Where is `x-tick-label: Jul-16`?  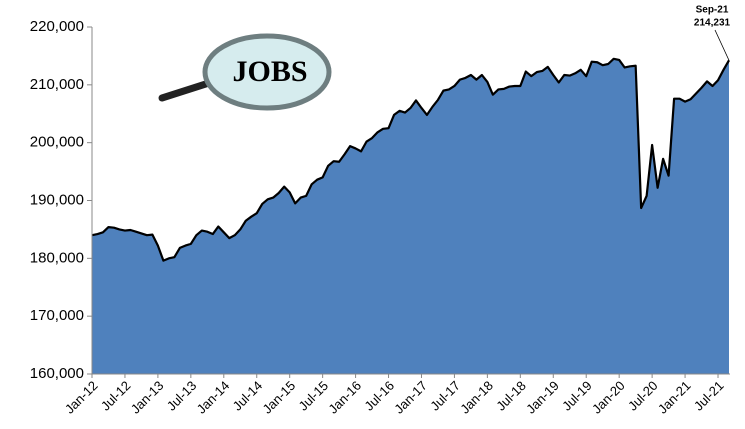 x-tick-label: Jul-16 is located at coordinates (379, 396).